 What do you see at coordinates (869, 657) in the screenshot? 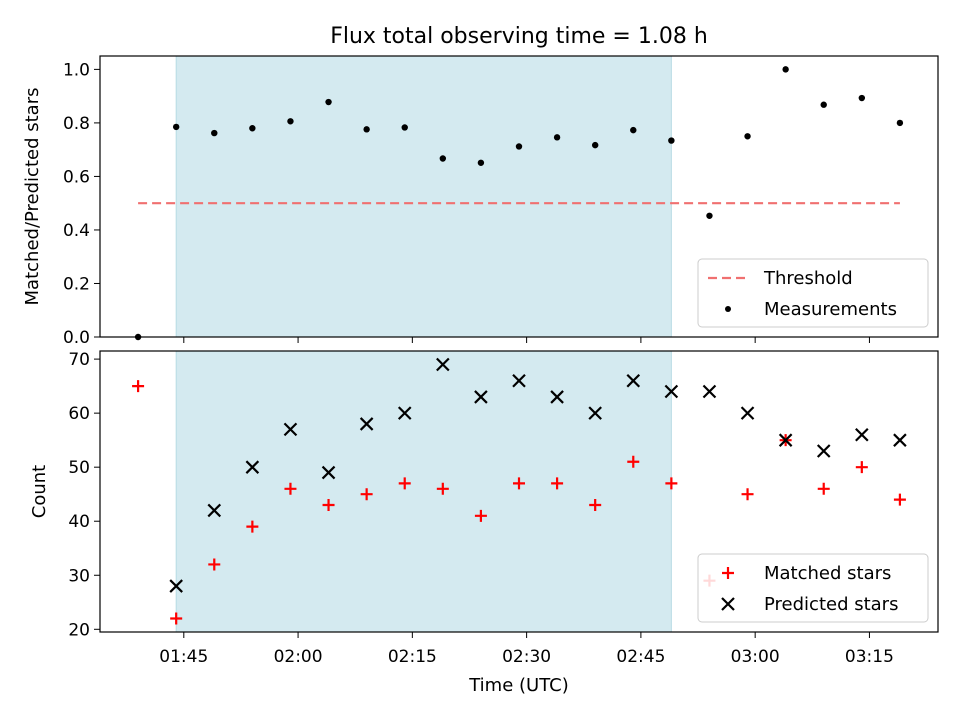
I see `x-tick-label: 03:15` at bounding box center [869, 657].